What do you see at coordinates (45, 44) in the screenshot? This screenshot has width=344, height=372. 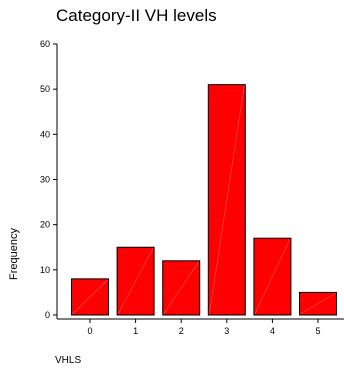 I see `y-tick-label: 60` at bounding box center [45, 44].